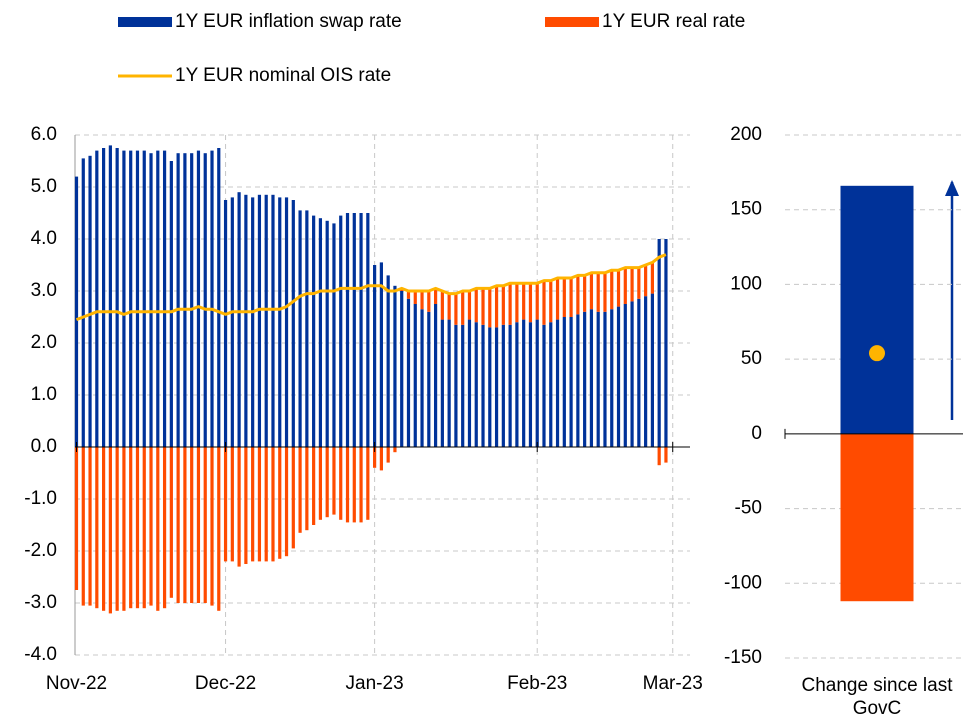  I want to click on y-tick-label: 1.0, so click(44, 394).